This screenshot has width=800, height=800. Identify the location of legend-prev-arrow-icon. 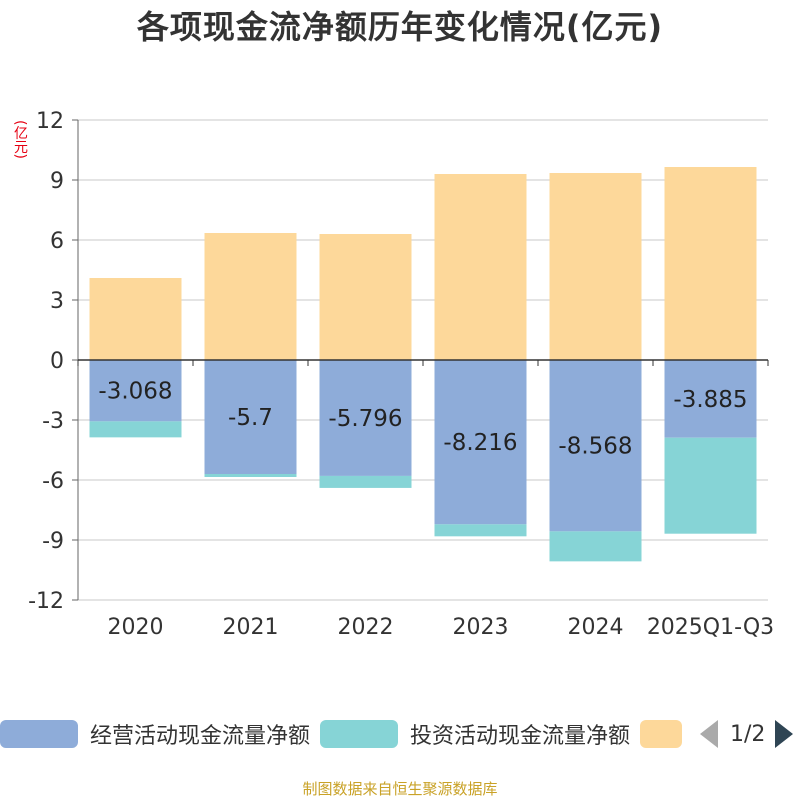
(709, 734).